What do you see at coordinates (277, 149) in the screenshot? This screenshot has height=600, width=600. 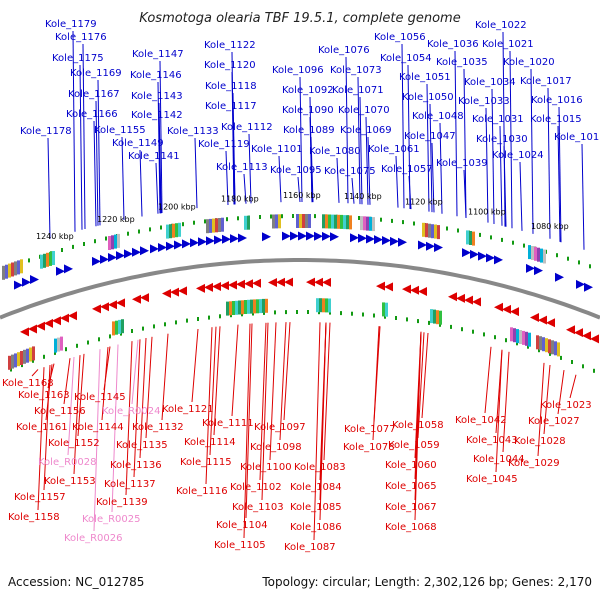 I see `gene-label-forward: Kole_1101` at bounding box center [277, 149].